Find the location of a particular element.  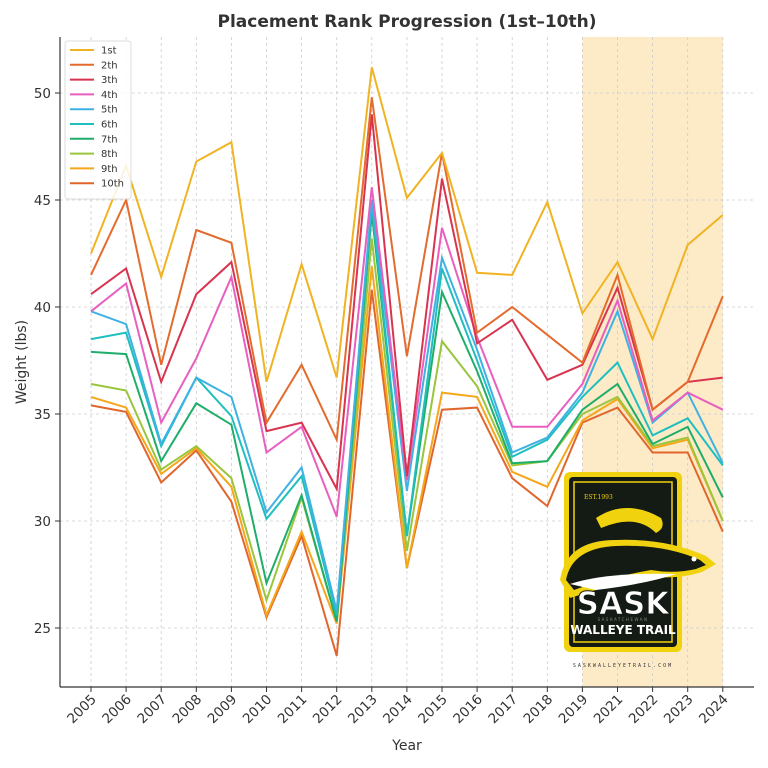

x-tick-label: 2005 is located at coordinates (82, 710).